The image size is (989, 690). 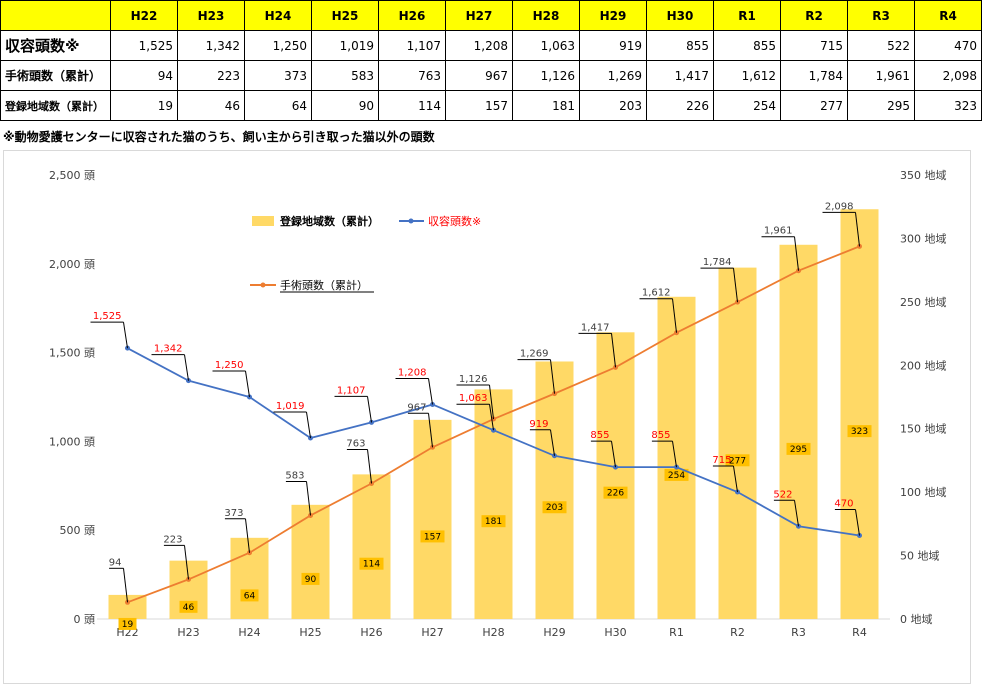 What do you see at coordinates (72, 441) in the screenshot?
I see `y-left-tick-label: 1,000 頭` at bounding box center [72, 441].